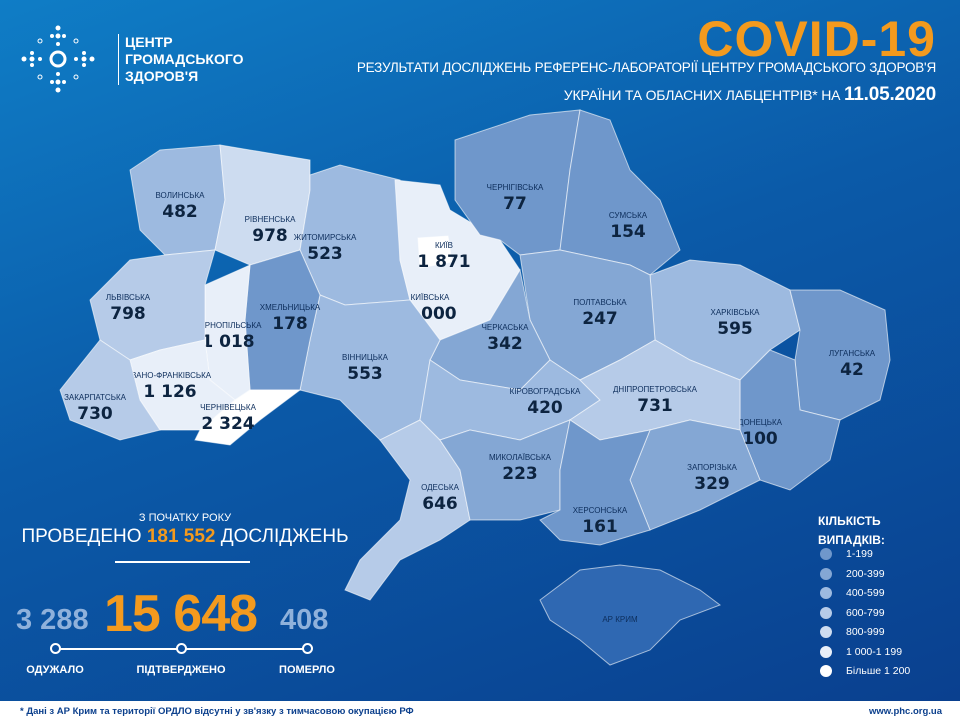 This screenshot has height=721, width=960. What do you see at coordinates (58, 59) in the screenshot?
I see `phc-logo-icon` at bounding box center [58, 59].